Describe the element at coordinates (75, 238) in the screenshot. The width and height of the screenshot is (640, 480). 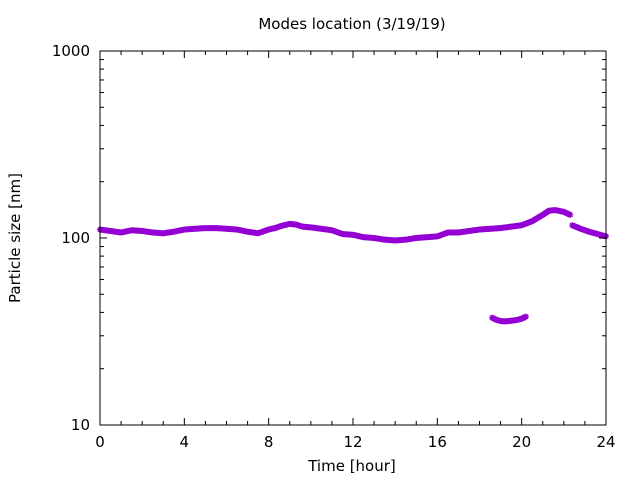
I see `y-tick-label: 100` at that location.